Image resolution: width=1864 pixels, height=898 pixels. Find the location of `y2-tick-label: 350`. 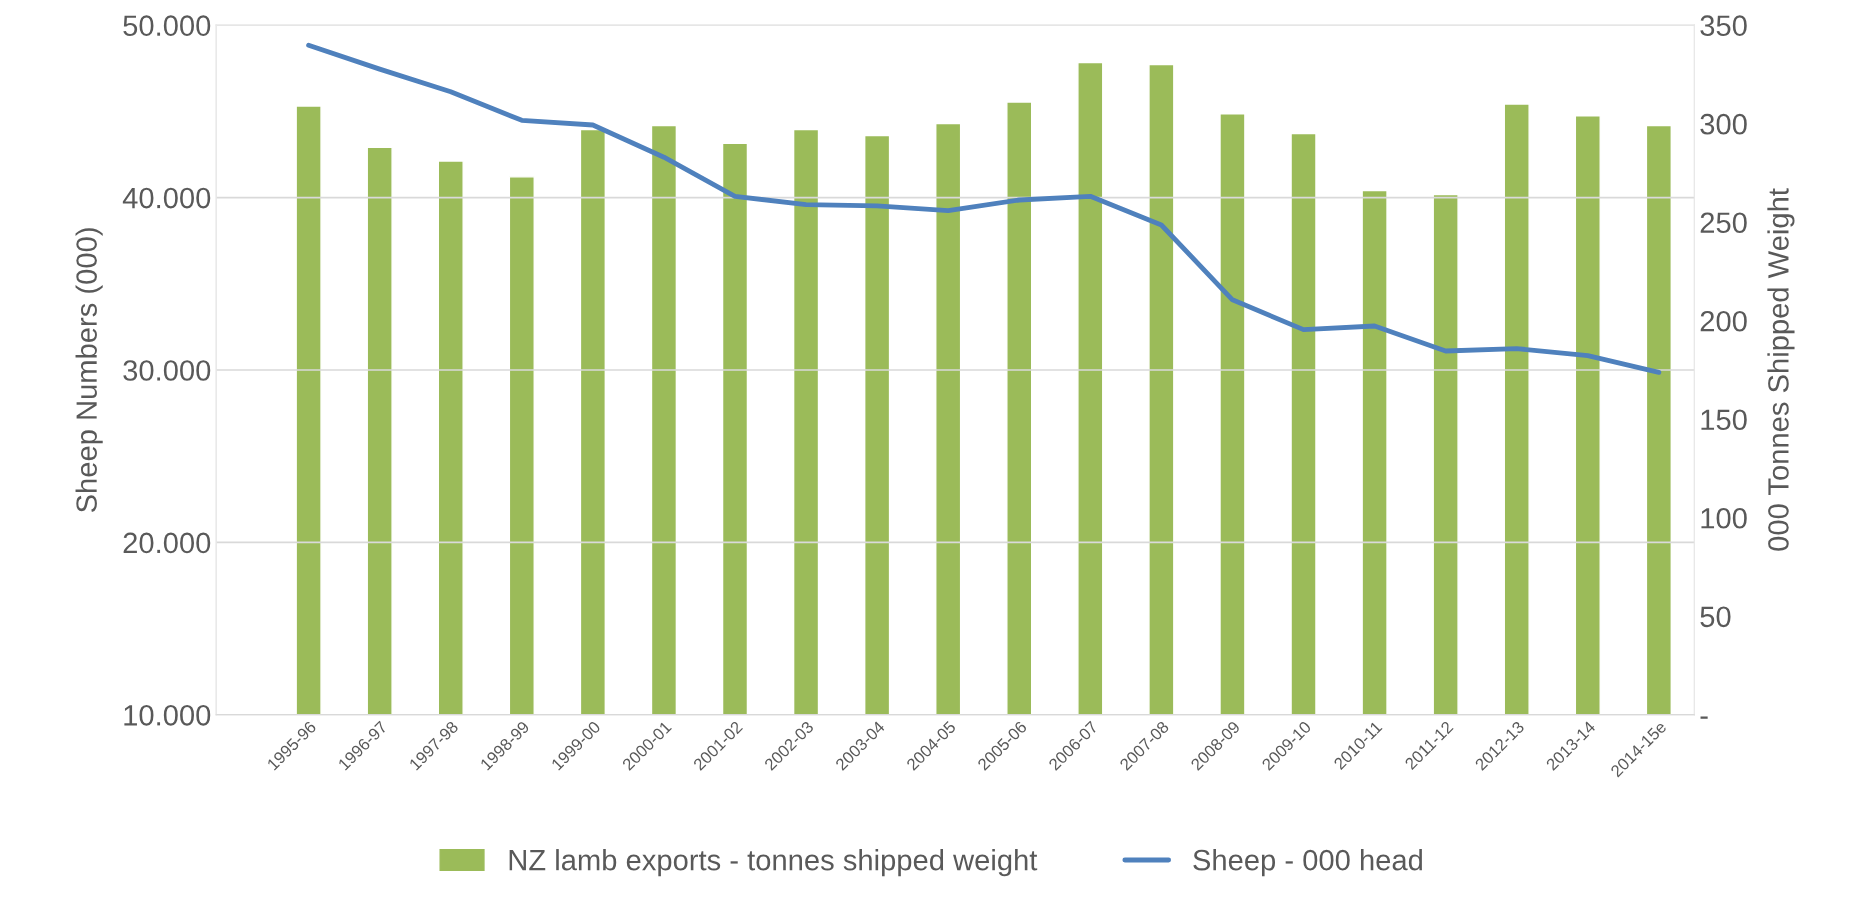

y2-tick-label: 350 is located at coordinates (1723, 25).